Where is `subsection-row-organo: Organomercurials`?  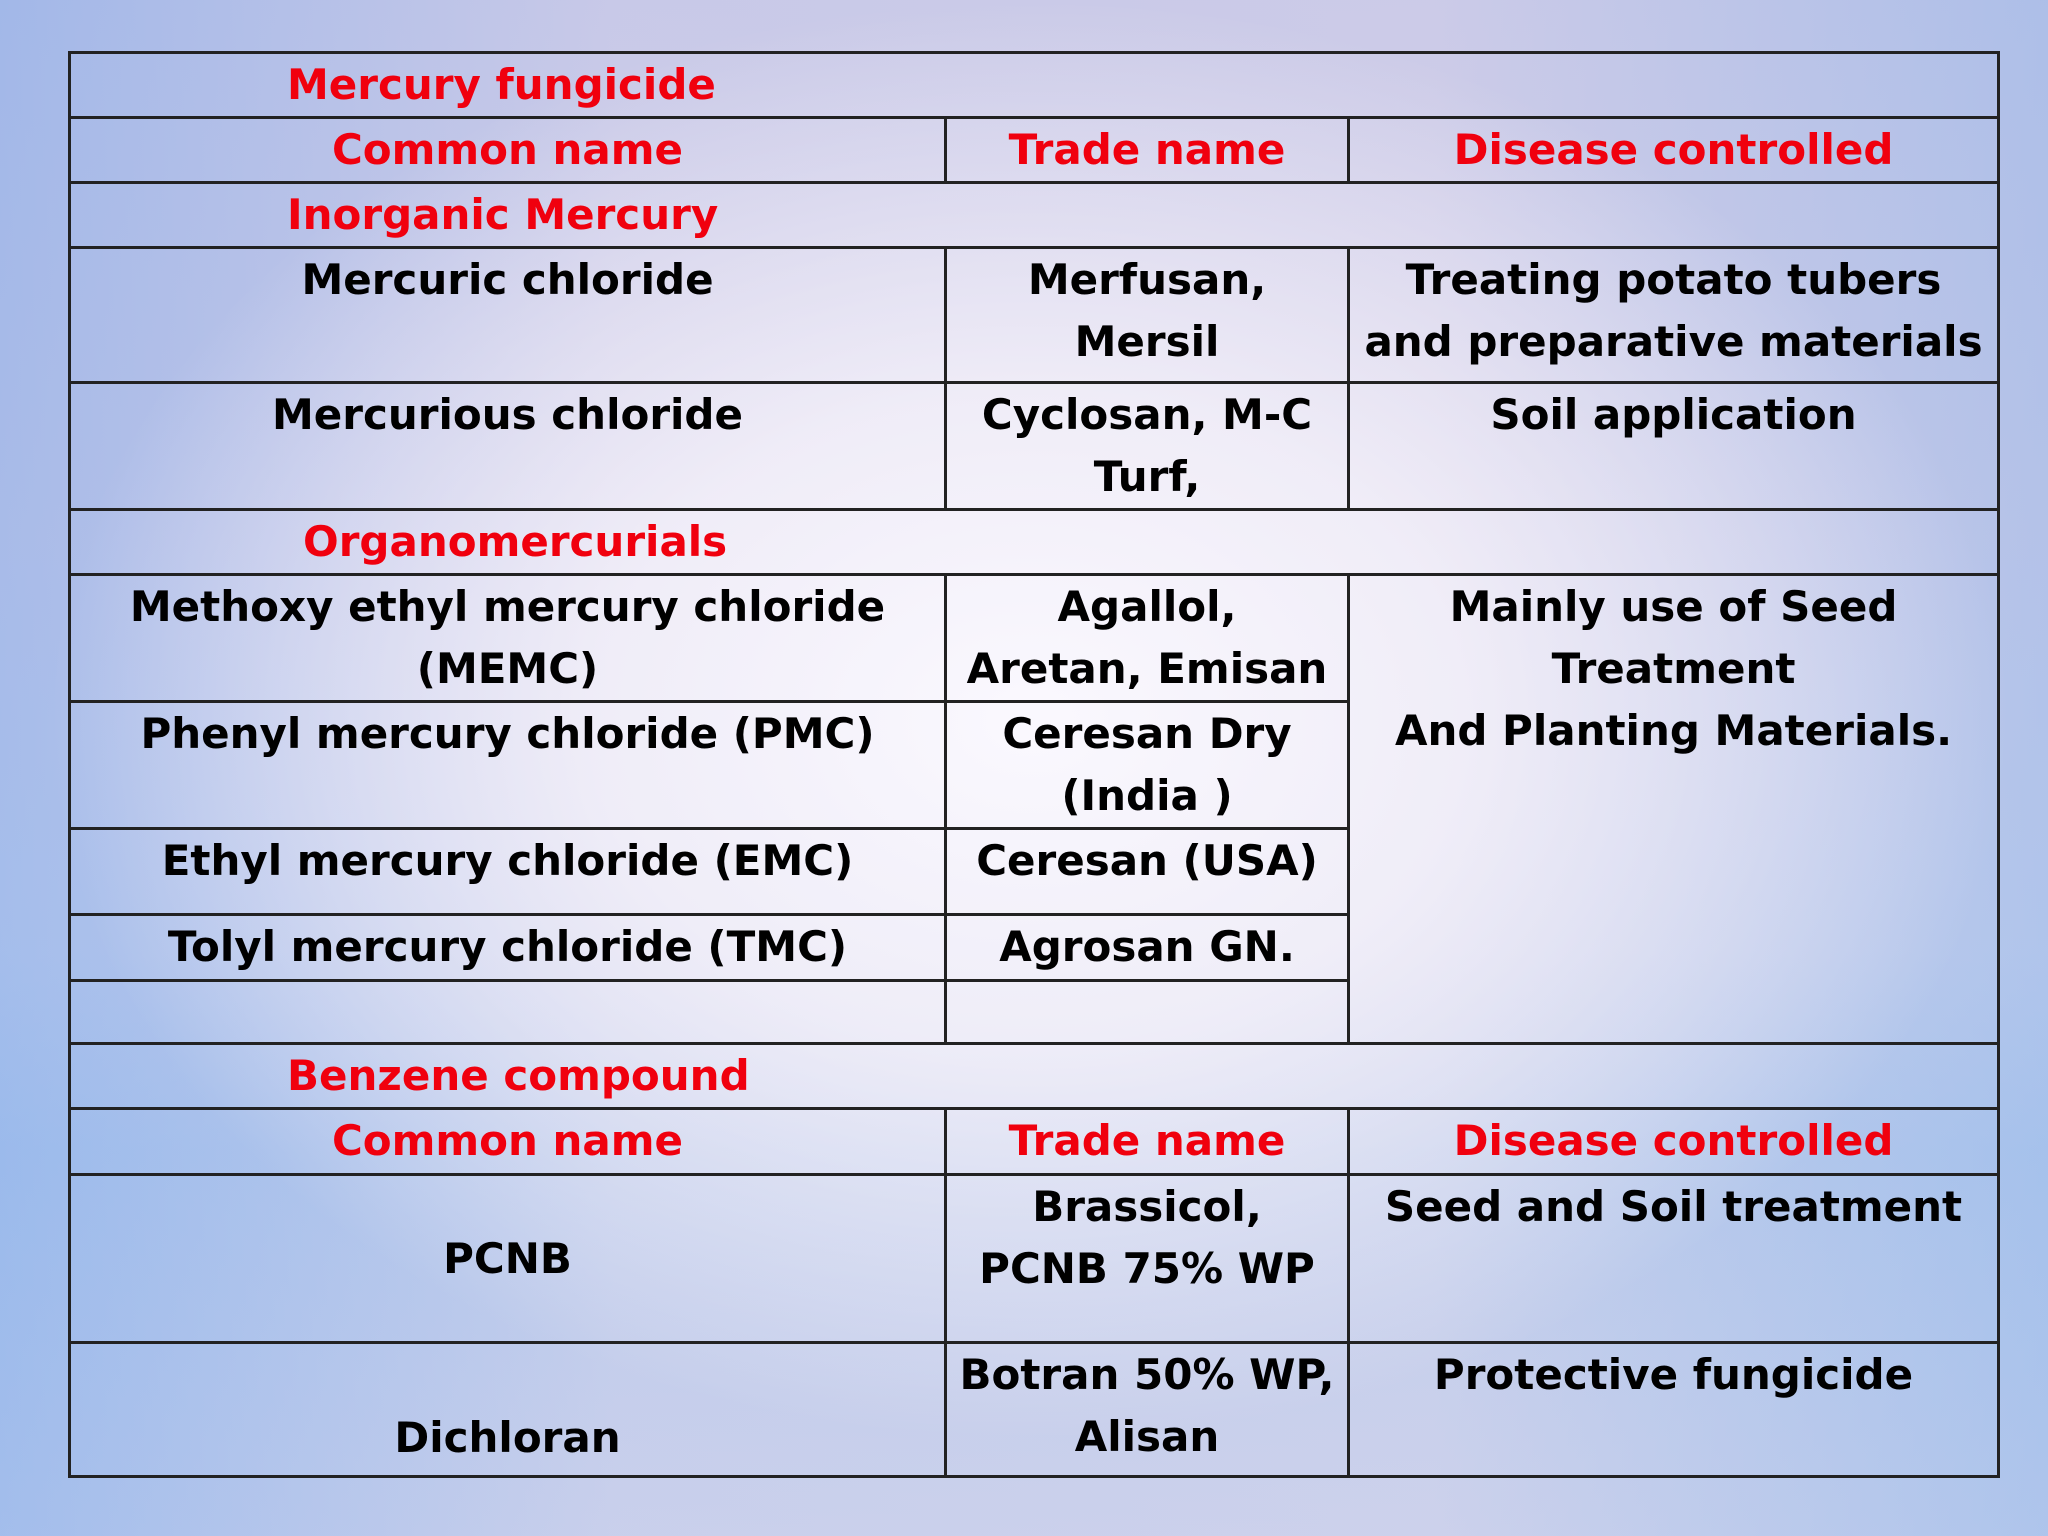
subsection-row-organo: Organomercurials is located at coordinates (1034, 542).